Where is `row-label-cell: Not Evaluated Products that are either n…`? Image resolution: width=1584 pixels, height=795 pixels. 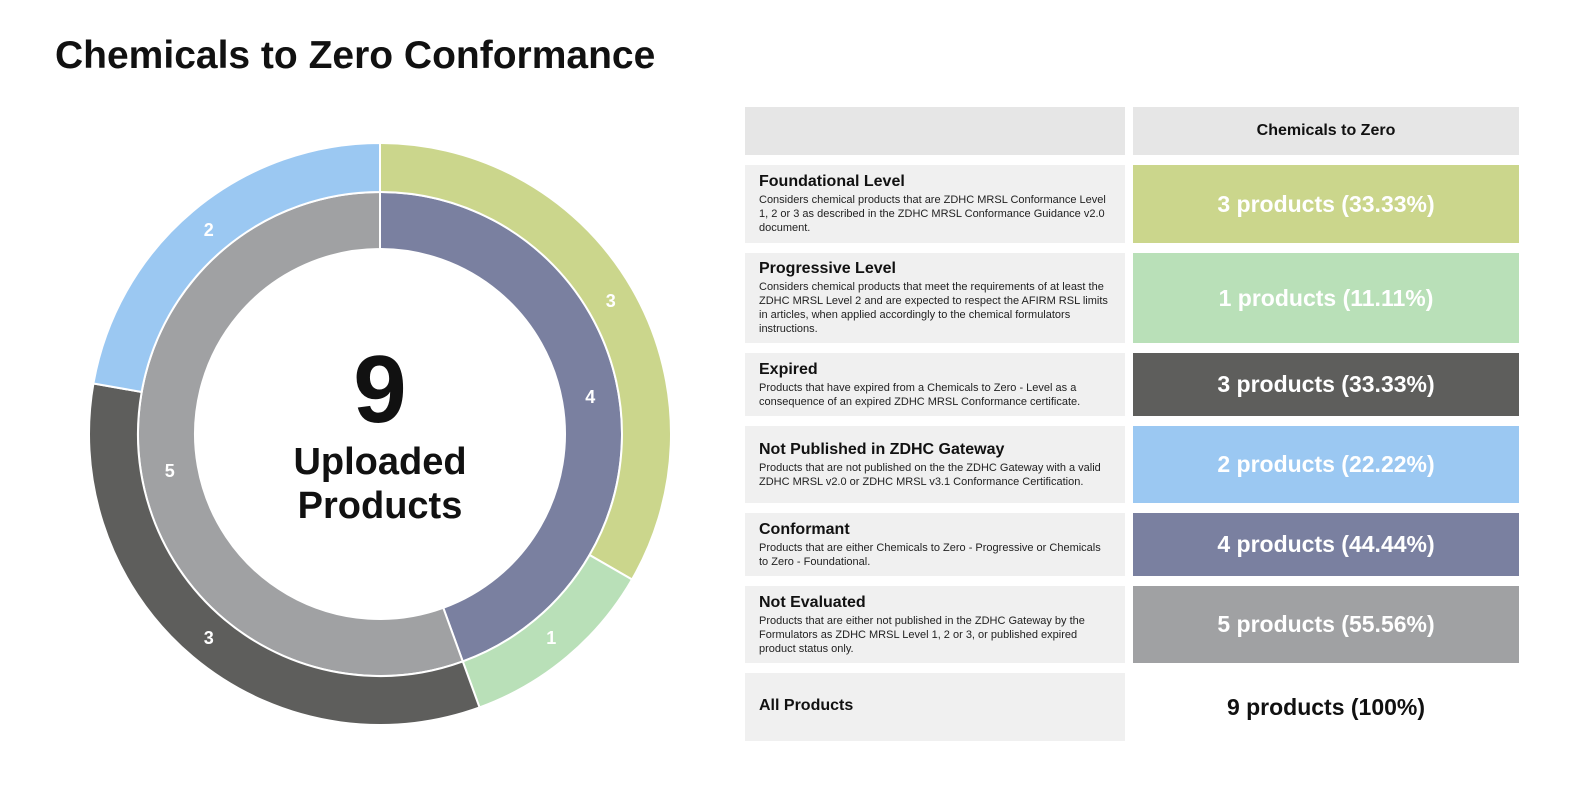
row-label-cell: Not Evaluated Products that are either n… is located at coordinates (935, 624).